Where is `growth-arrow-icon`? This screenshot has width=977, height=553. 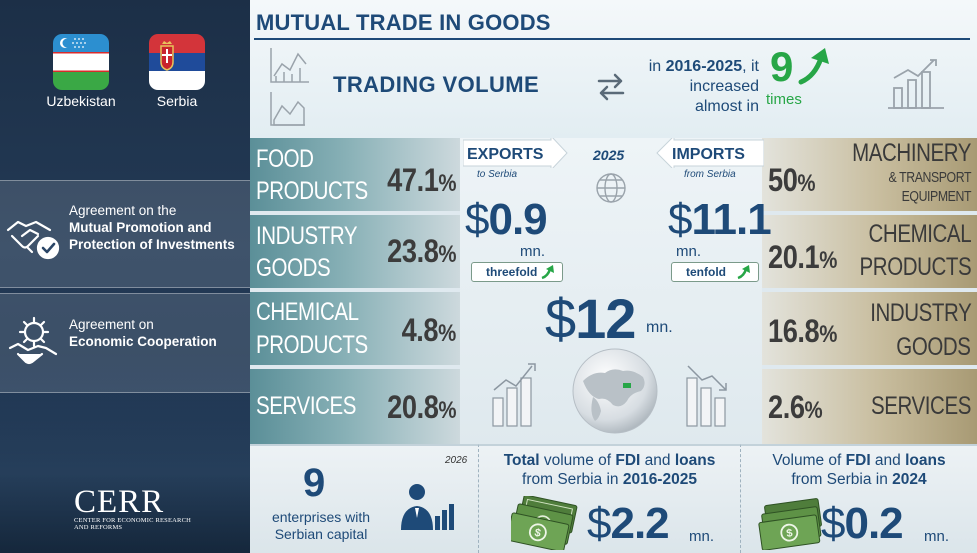
growth-arrow-icon is located at coordinates (813, 66).